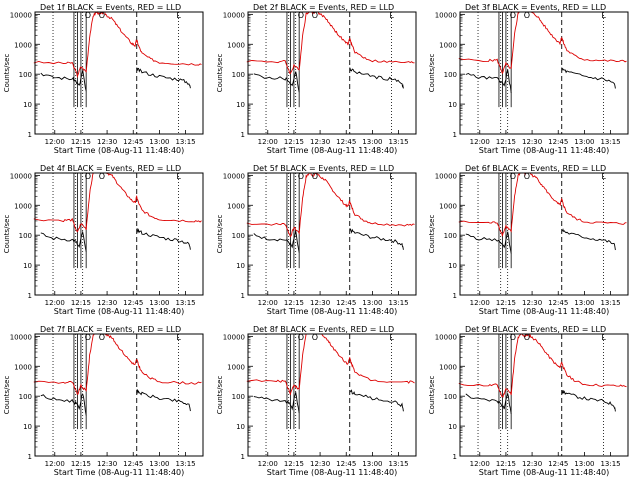 The width and height of the screenshot is (640, 480). Describe the element at coordinates (110, 329) in the screenshot. I see `panel-title: Det 7f BLACK = Events, RED = LLD` at that location.